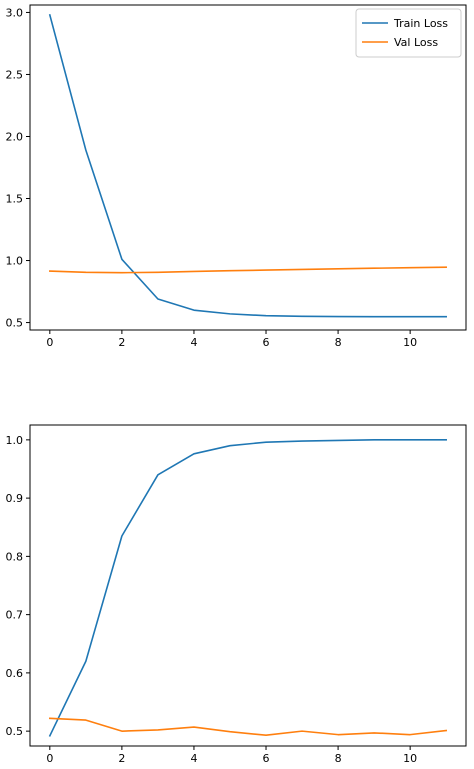 Image resolution: width=474 pixels, height=769 pixels. What do you see at coordinates (15, 498) in the screenshot?
I see `y-tick-label: 0.9` at bounding box center [15, 498].